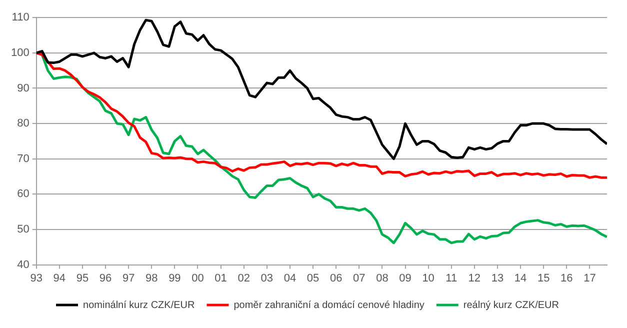 The height and width of the screenshot is (328, 627). I want to click on legend-label: nominální kurz CZK/EUR, so click(139, 305).